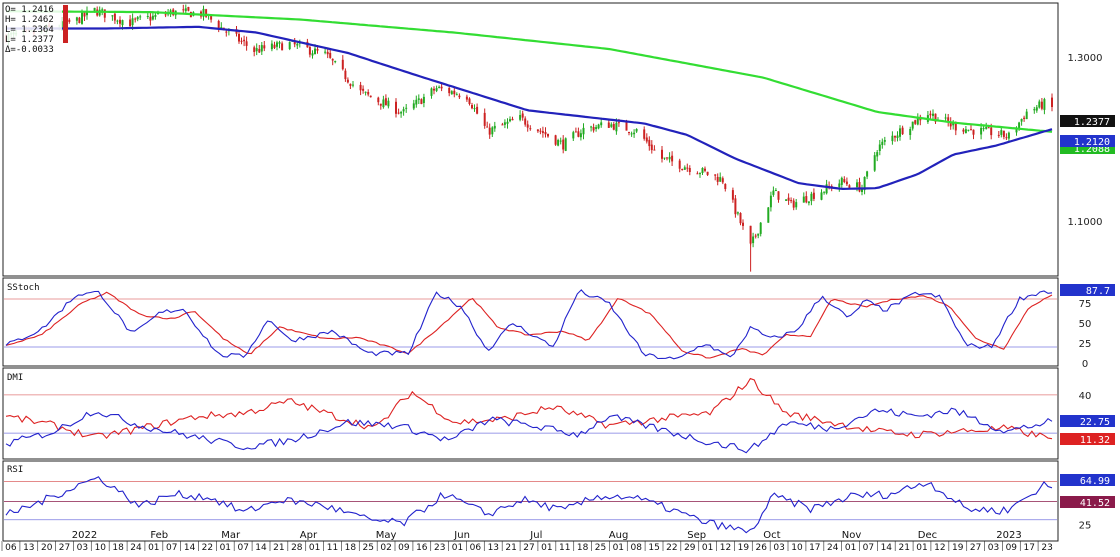  I want to click on sstoch-y-tick-label: 25, so click(1085, 344).